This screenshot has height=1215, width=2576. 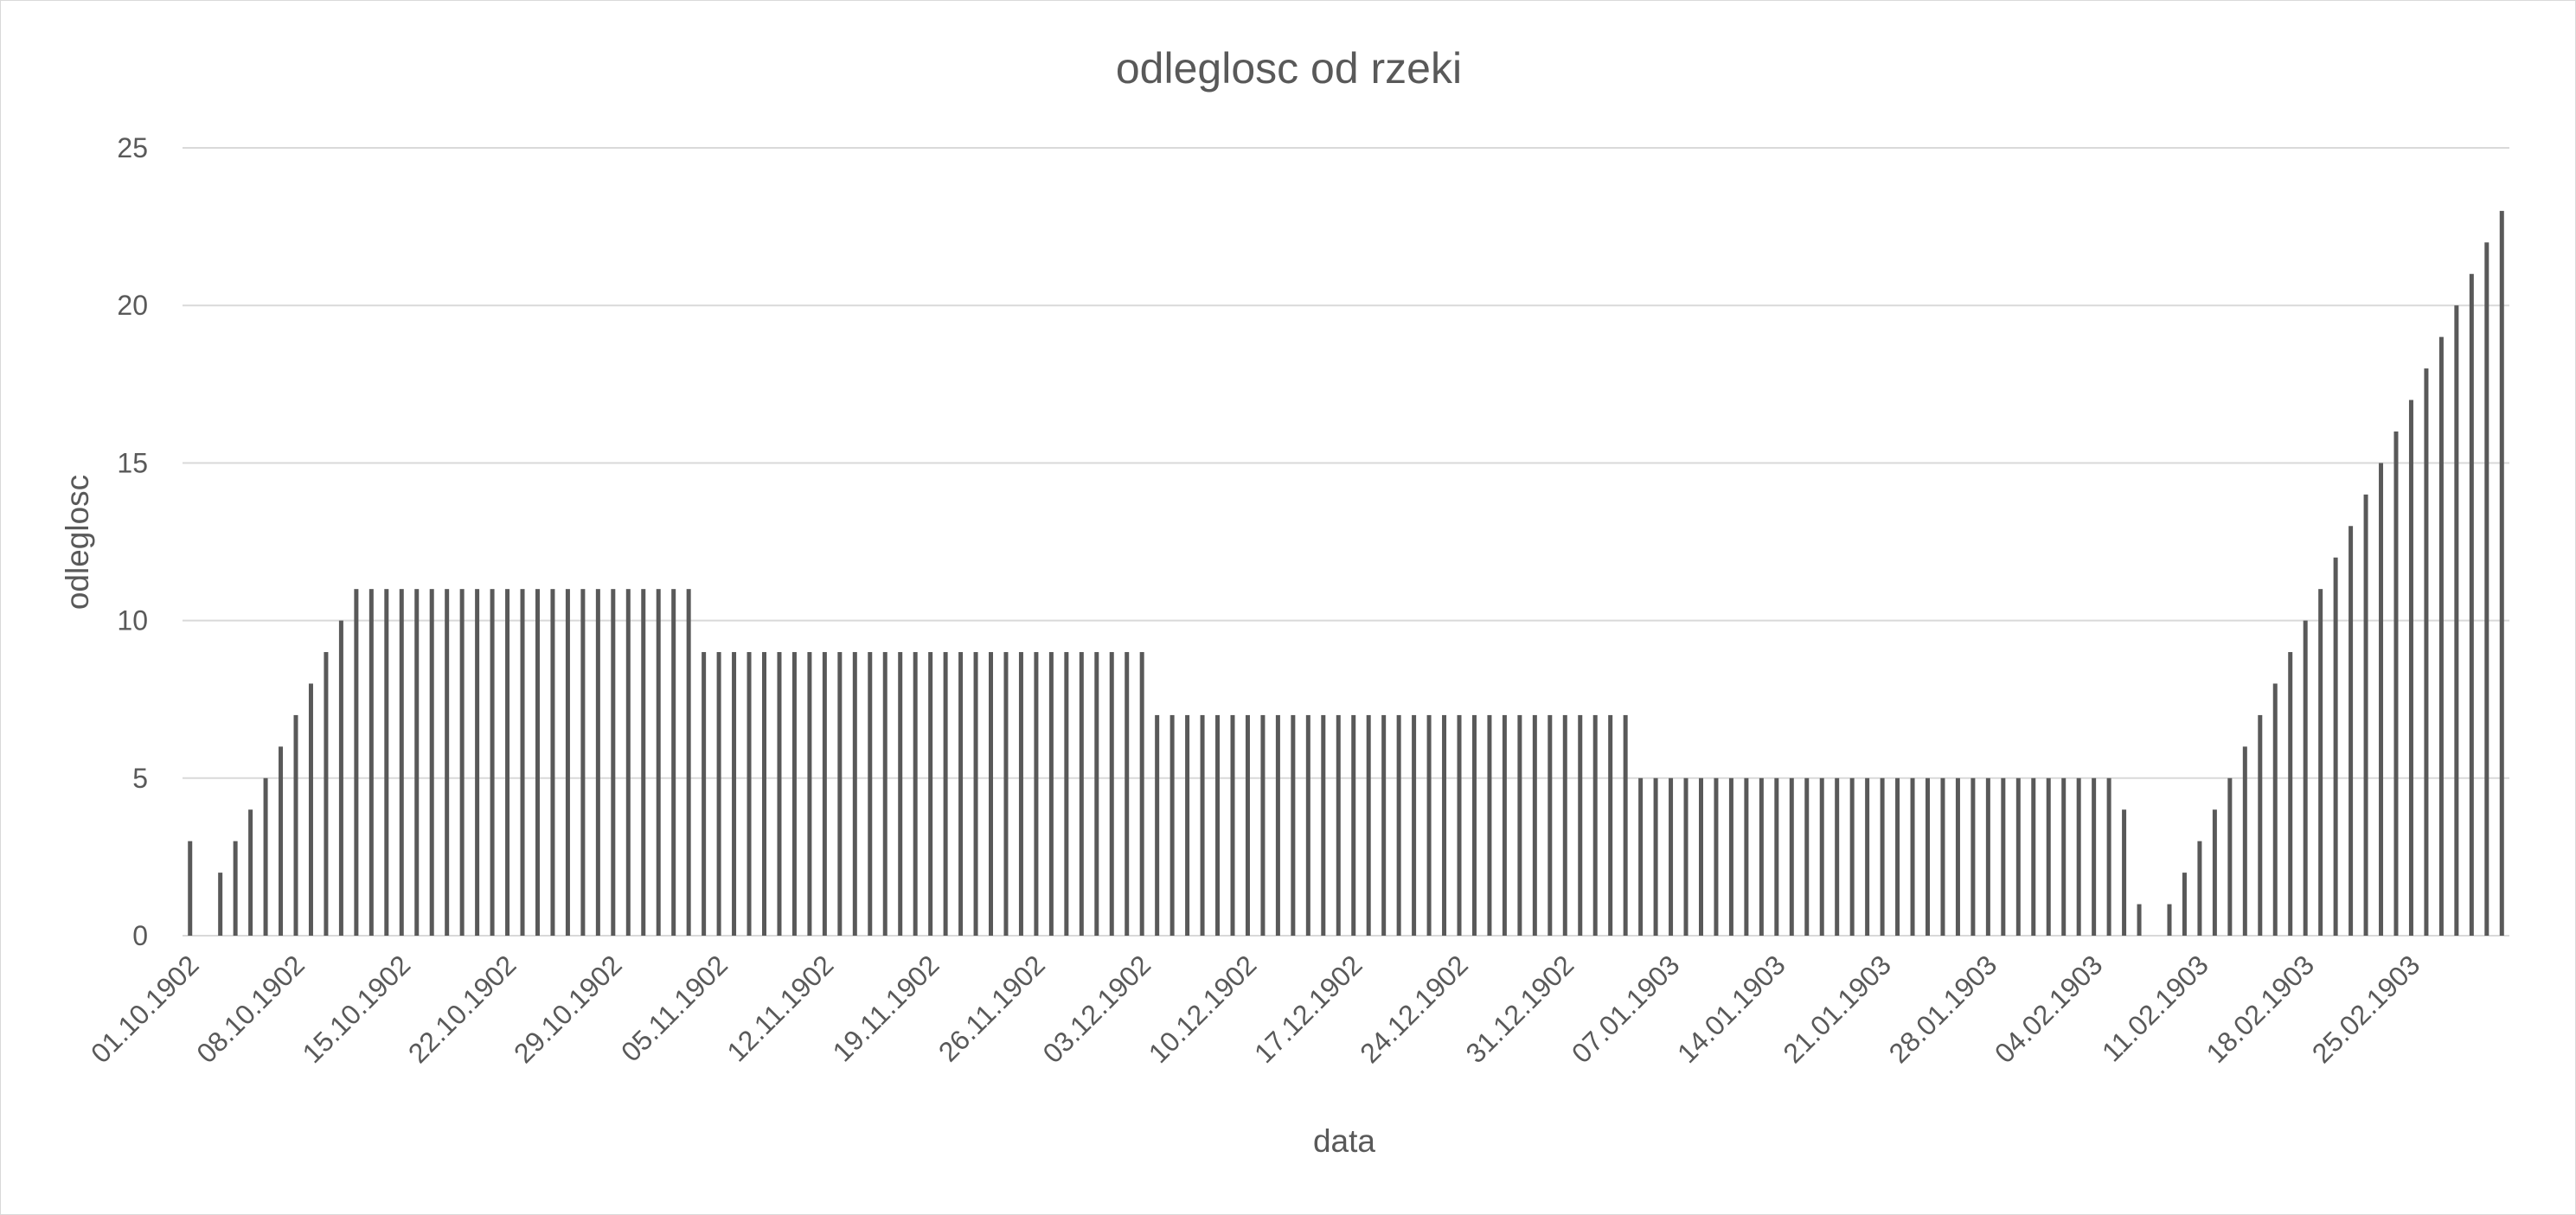 I want to click on y-tick-label: 5, so click(x=140, y=778).